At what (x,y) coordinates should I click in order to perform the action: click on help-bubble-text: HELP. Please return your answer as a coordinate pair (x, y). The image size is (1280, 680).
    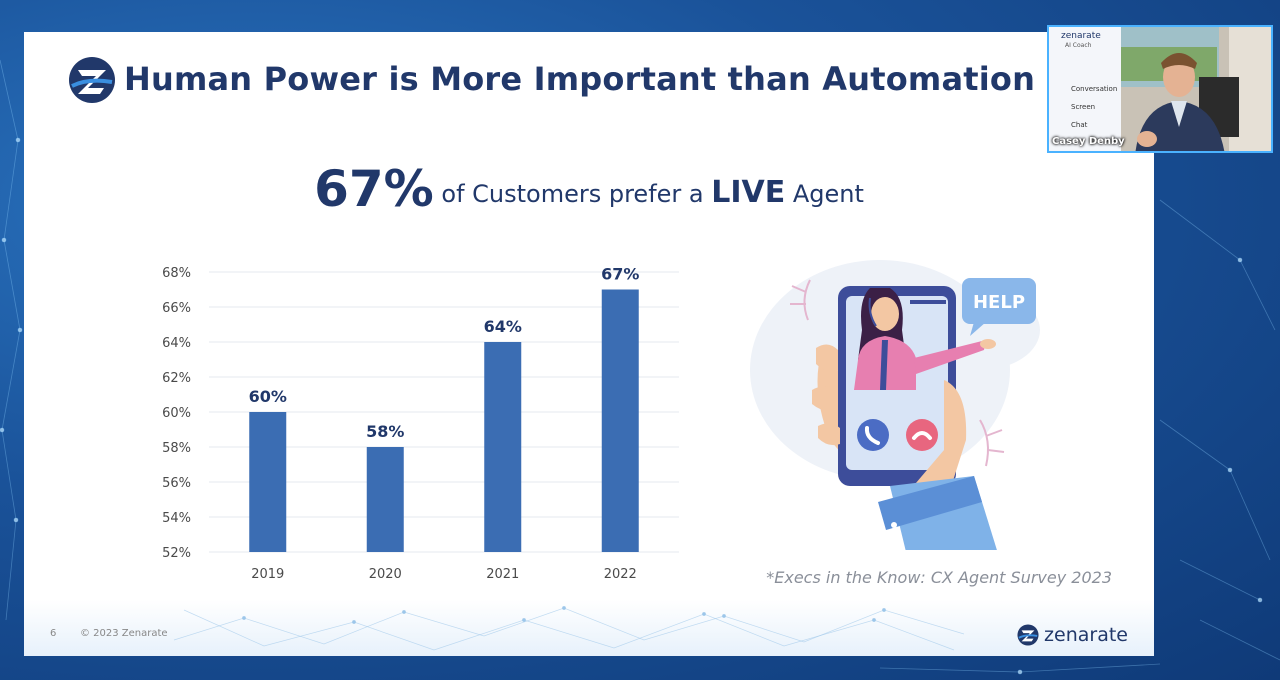
    Looking at the image, I should click on (999, 302).